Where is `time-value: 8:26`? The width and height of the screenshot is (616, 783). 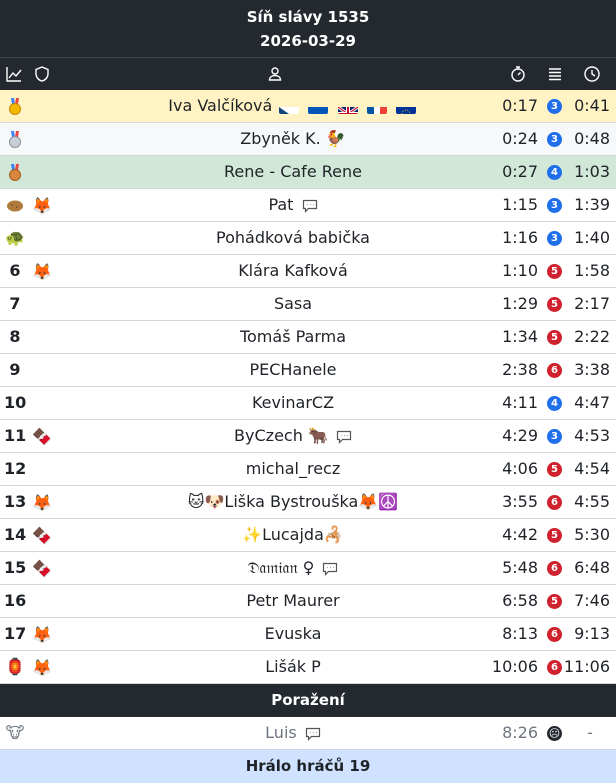 time-value: 8:26 is located at coordinates (520, 732).